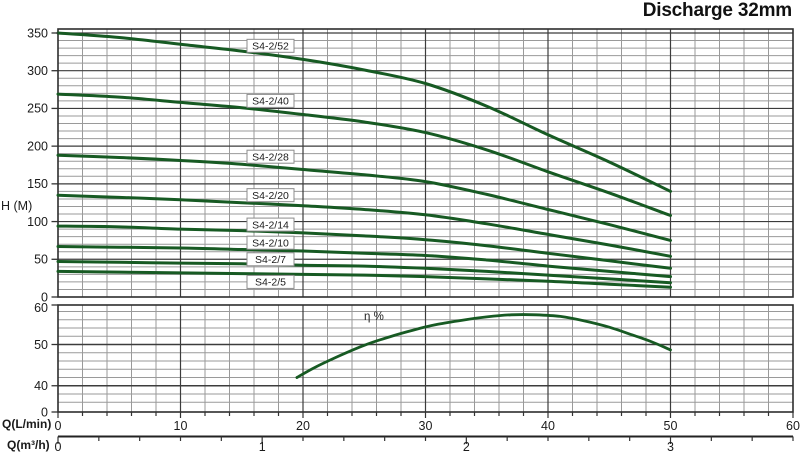 This screenshot has height=452, width=800. I want to click on flow-axis-label-lmin: Q(L/min), so click(27, 424).